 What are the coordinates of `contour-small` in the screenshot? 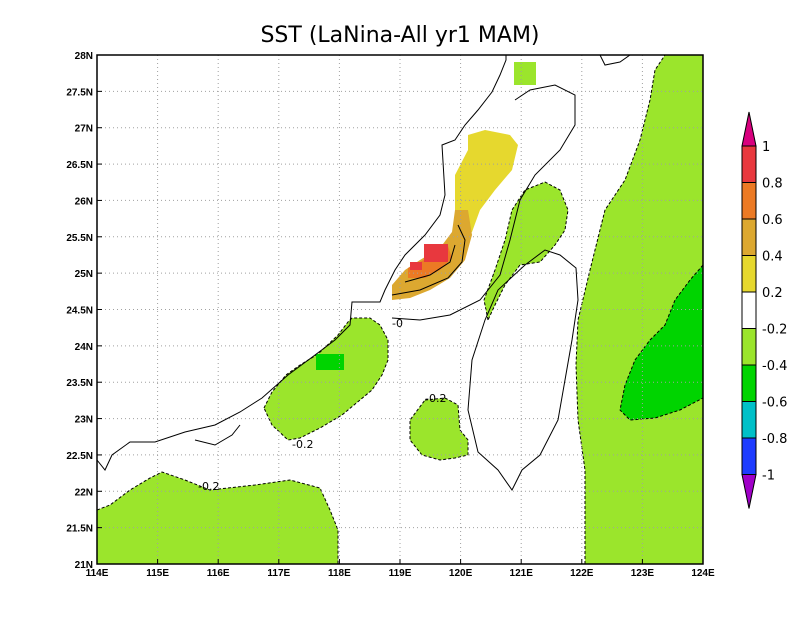 It's located at (217, 435).